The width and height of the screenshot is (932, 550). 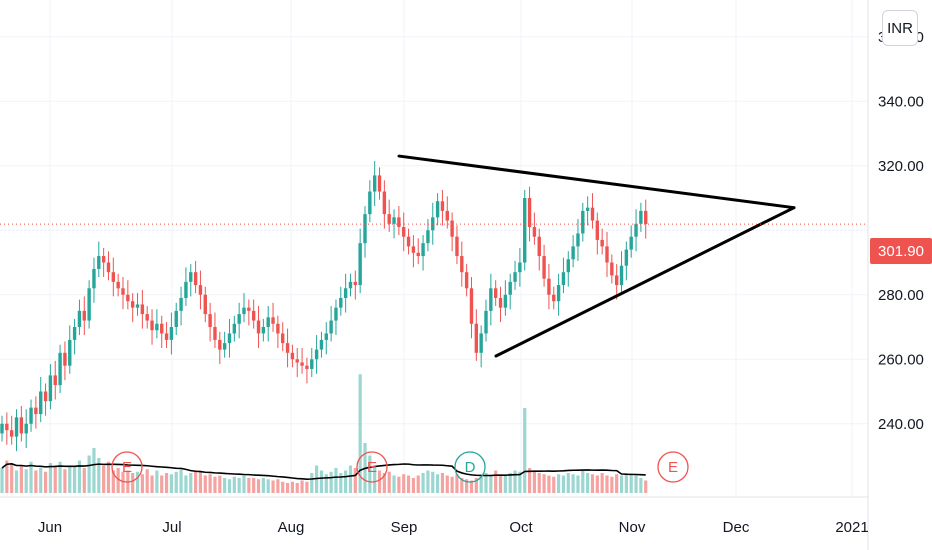 I want to click on last-price-tag: 301.90, so click(x=901, y=251).